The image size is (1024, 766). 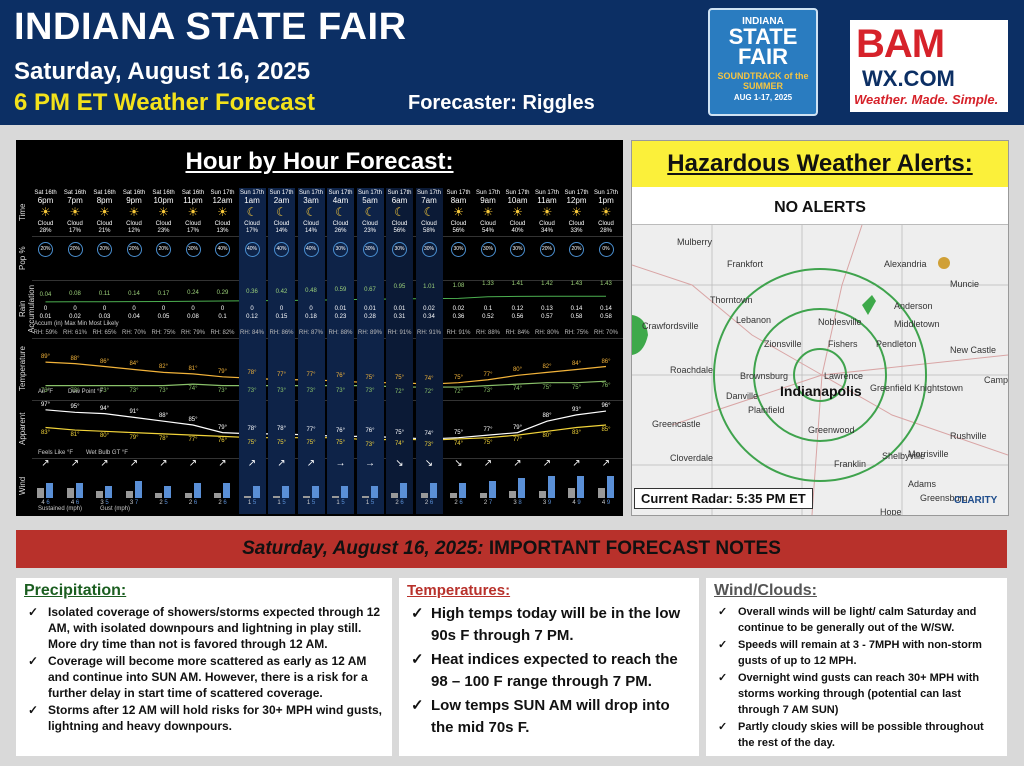 What do you see at coordinates (458, 443) in the screenshot?
I see `wet-bulb: 74°` at bounding box center [458, 443].